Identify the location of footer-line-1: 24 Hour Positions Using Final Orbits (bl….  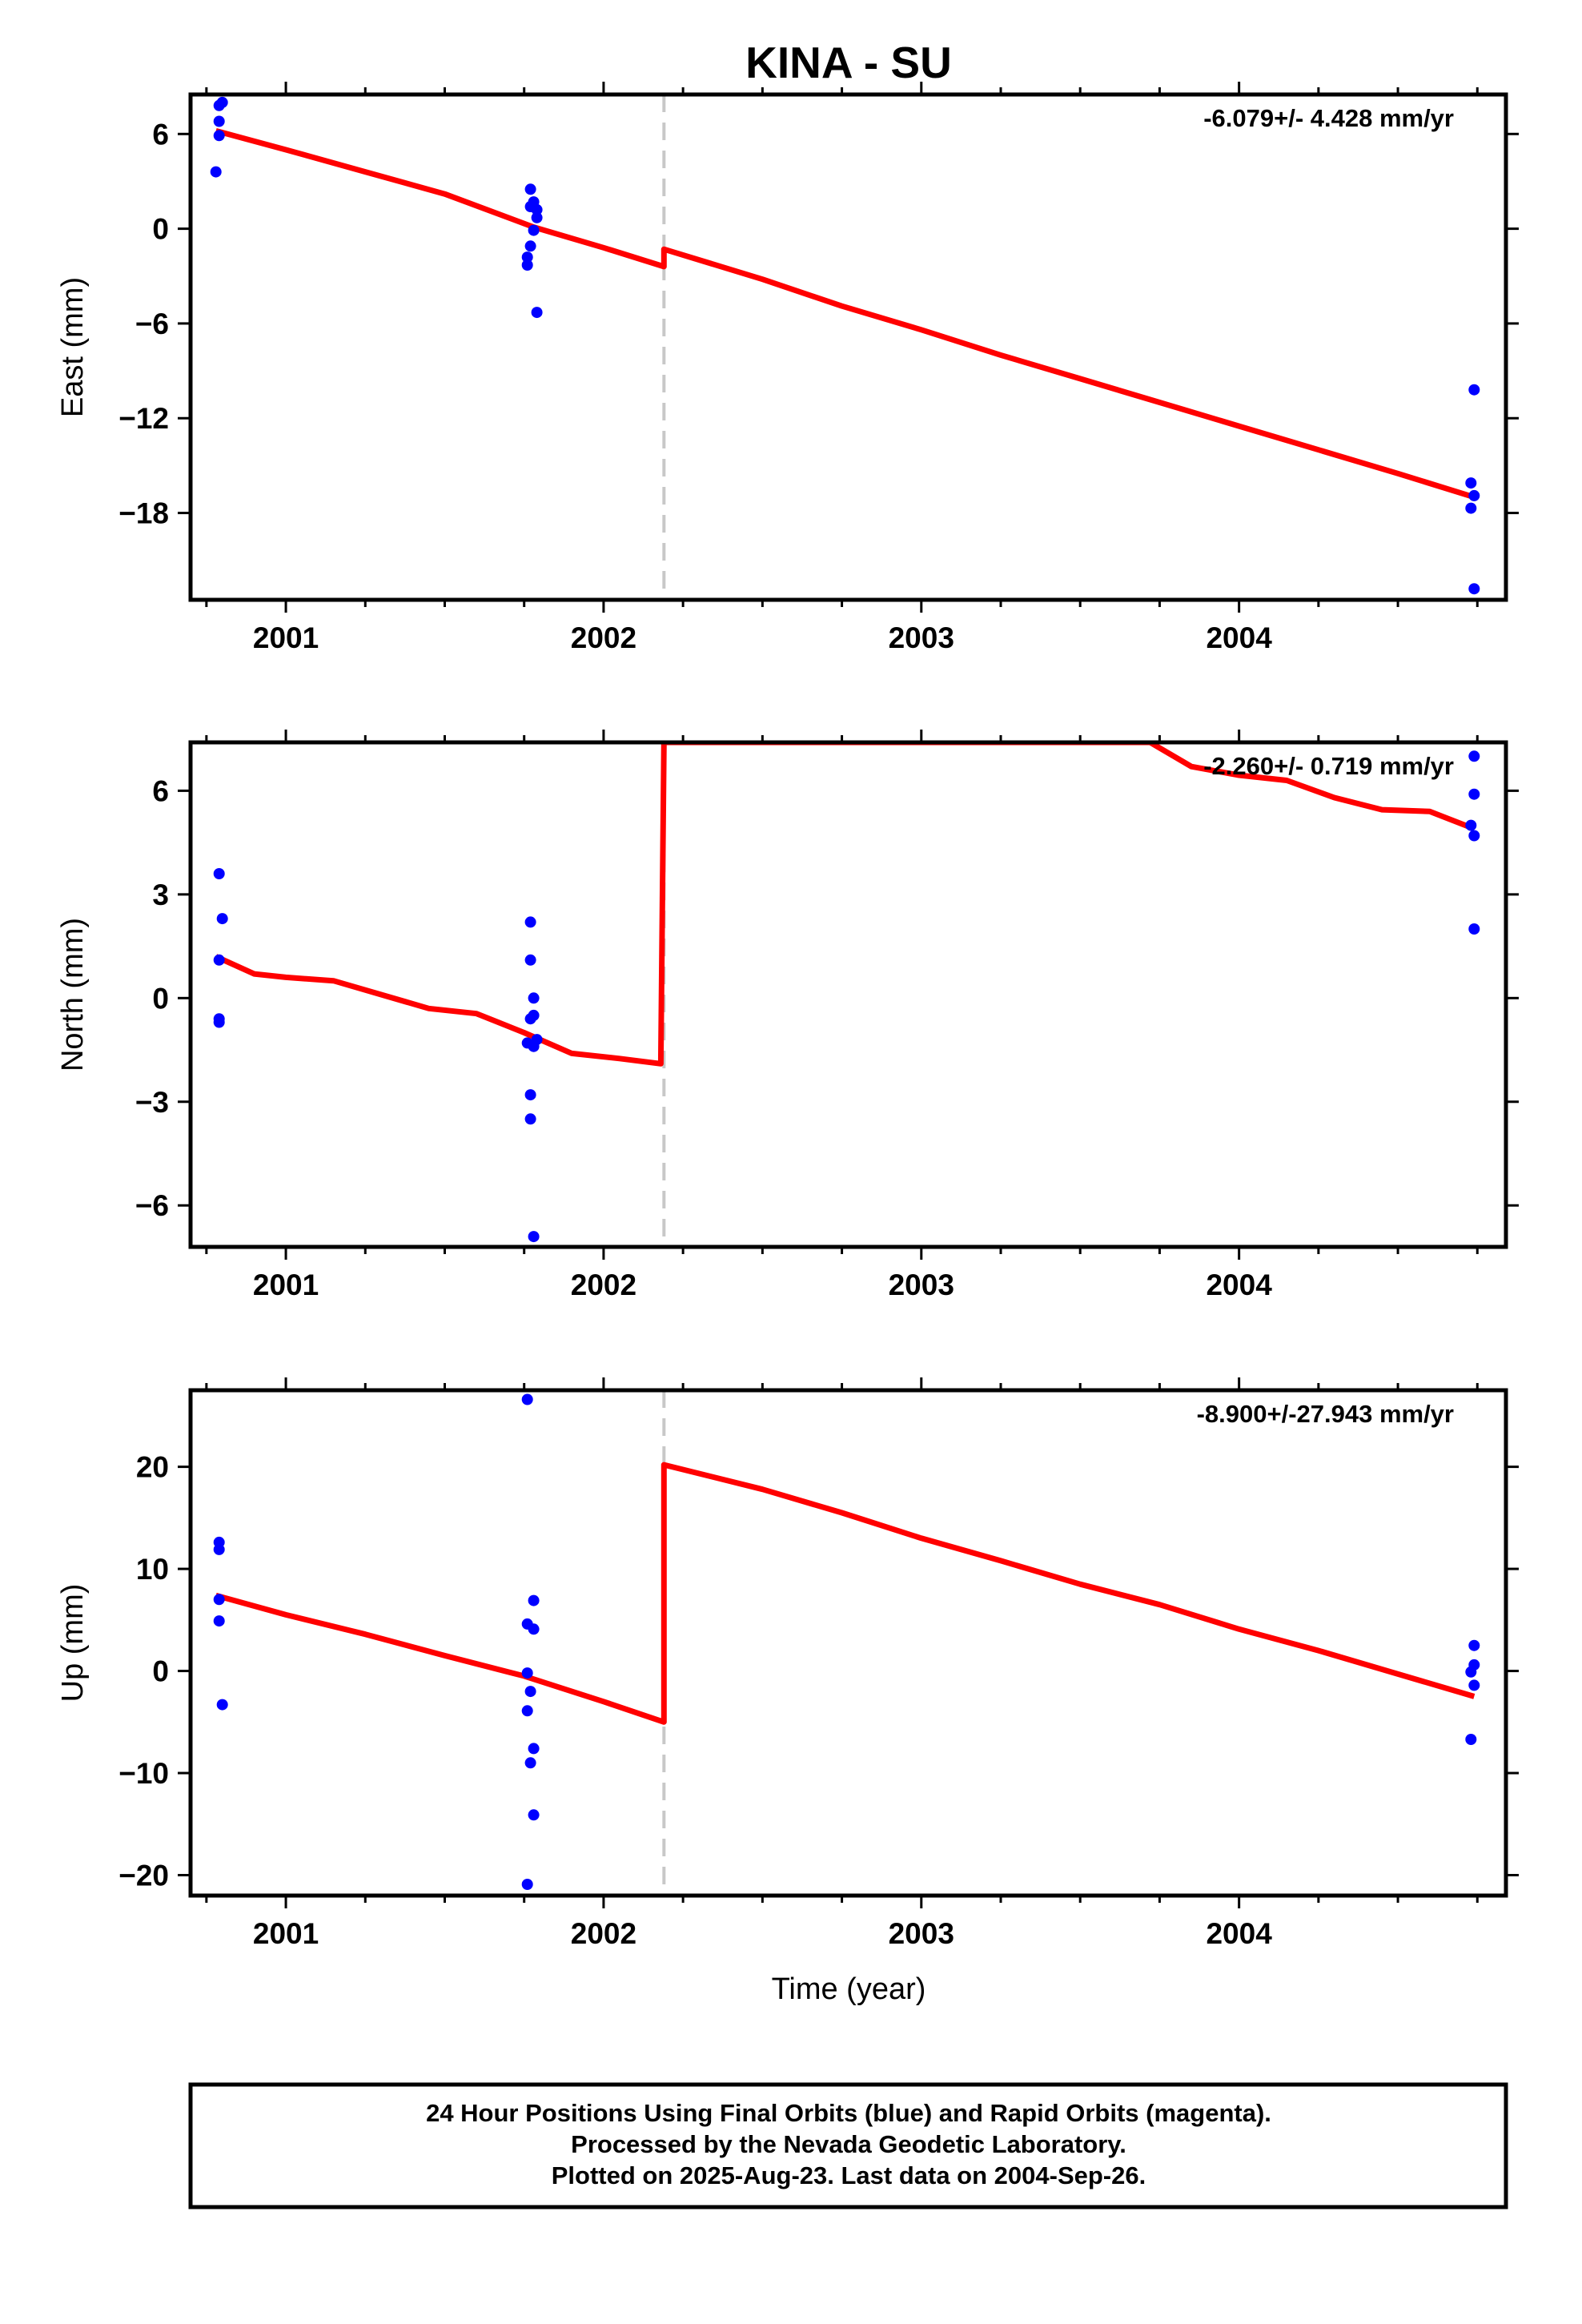
(848, 2113).